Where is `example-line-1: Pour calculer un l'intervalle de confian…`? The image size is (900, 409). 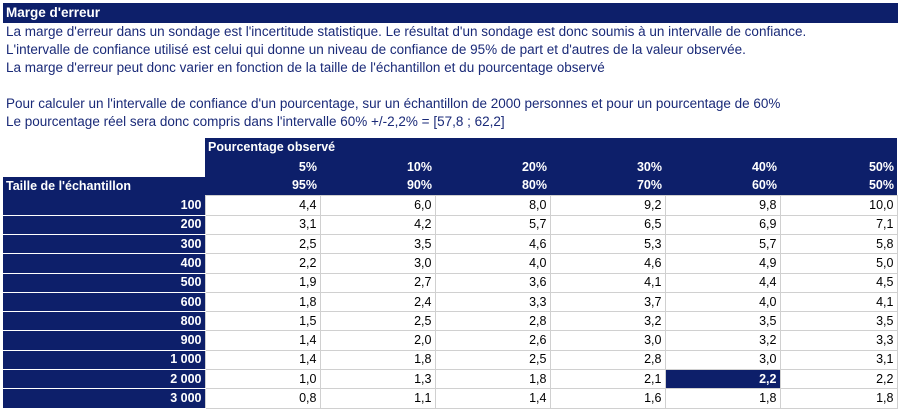 example-line-1: Pour calculer un l'intervalle de confian… is located at coordinates (393, 103).